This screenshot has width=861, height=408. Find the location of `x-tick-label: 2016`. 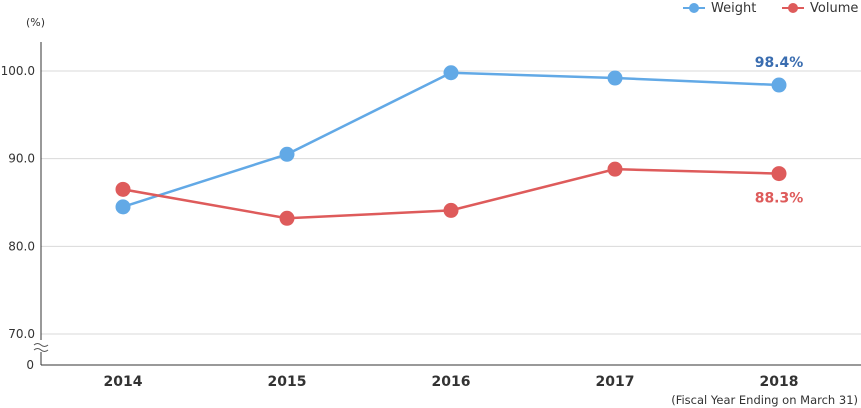

x-tick-label: 2016 is located at coordinates (451, 382).